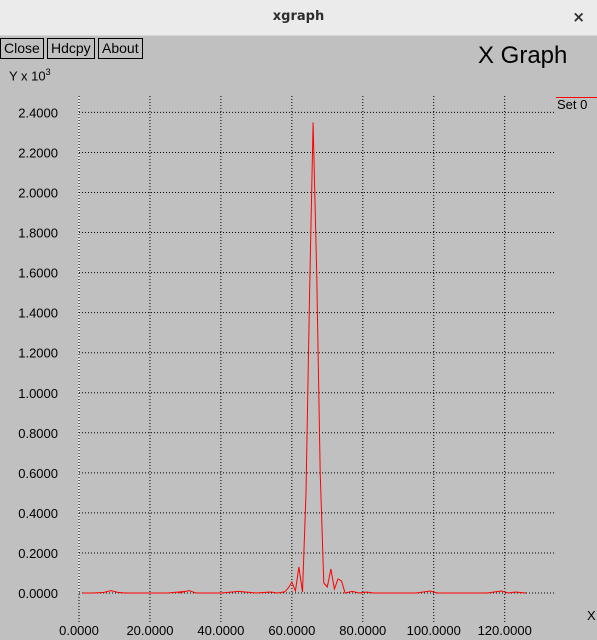 This screenshot has height=640, width=597. Describe the element at coordinates (578, 17) in the screenshot. I see `window-close-button: ×` at that location.